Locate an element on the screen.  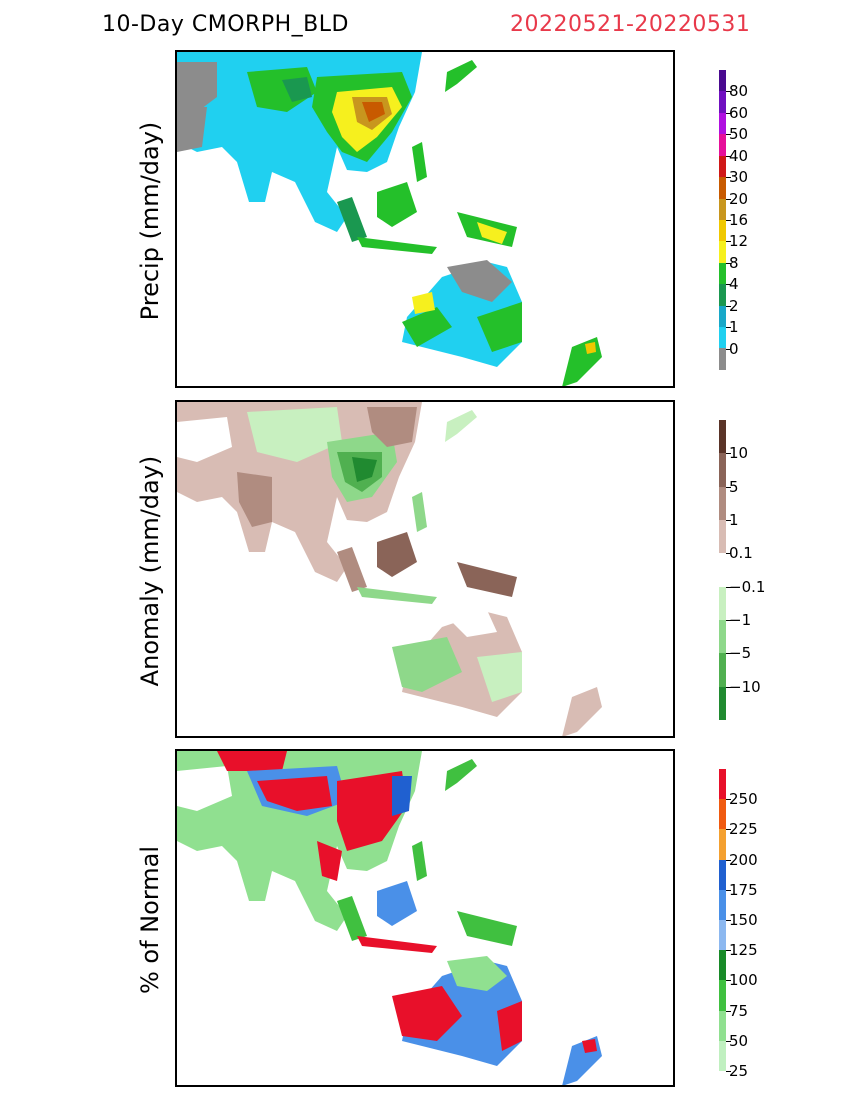
colorbar-tick-label: 16 is located at coordinates (739, 220).